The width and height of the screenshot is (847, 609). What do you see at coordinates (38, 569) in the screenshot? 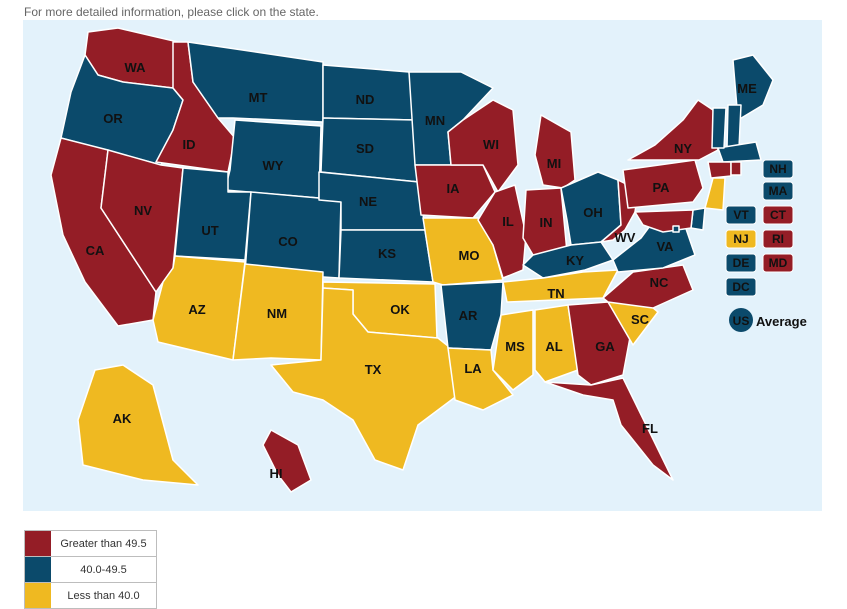
I see `legend-swatch-mid` at bounding box center [38, 569].